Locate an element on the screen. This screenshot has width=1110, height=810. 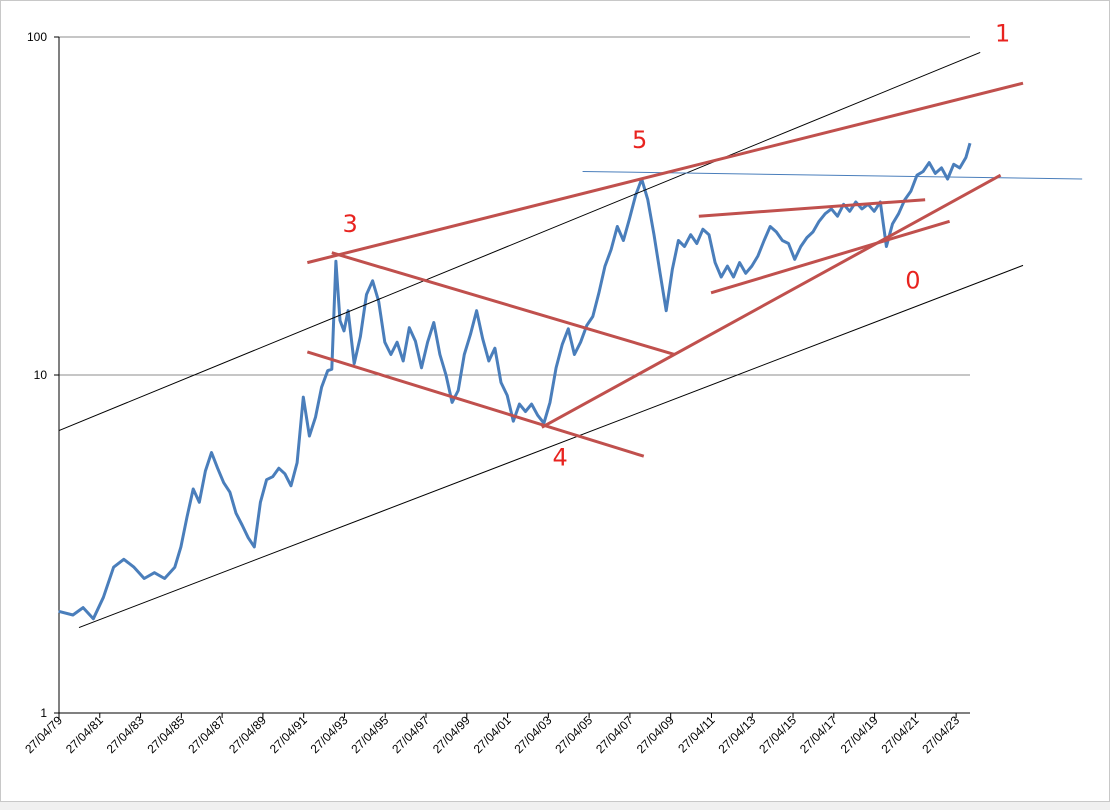
y-tick-labels: 100 10 1 is located at coordinates (37, 375).